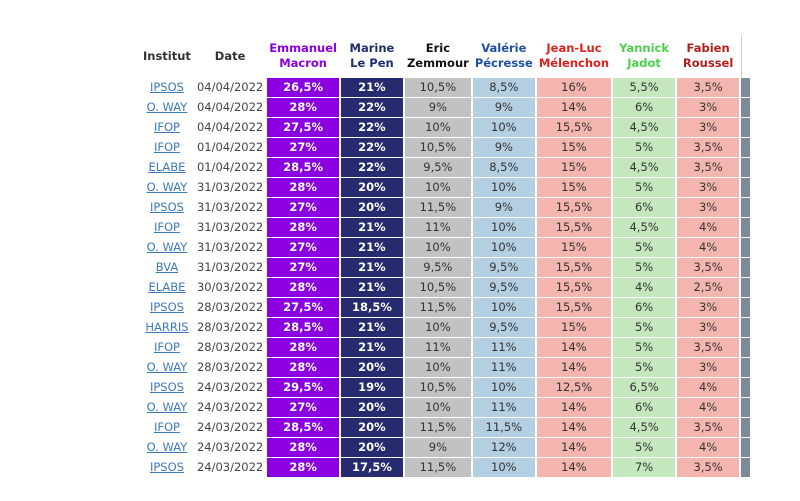 The width and height of the screenshot is (800, 501). I want to click on score-cell: 4,5%, so click(644, 127).